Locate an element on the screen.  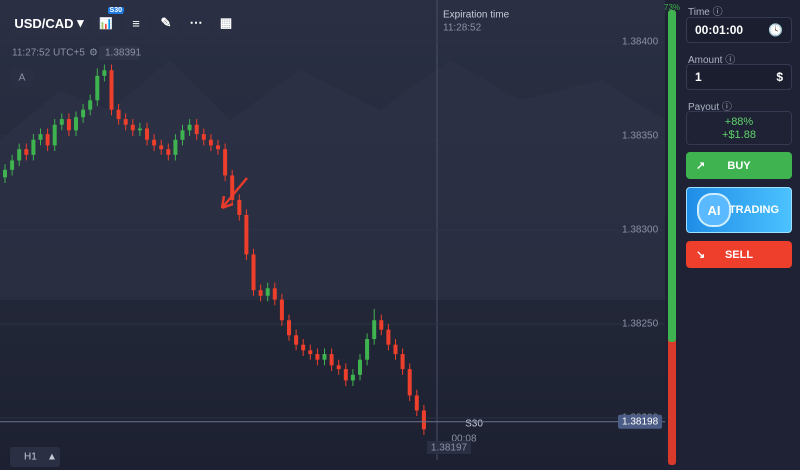
ai-badge: AI is located at coordinates (714, 210).